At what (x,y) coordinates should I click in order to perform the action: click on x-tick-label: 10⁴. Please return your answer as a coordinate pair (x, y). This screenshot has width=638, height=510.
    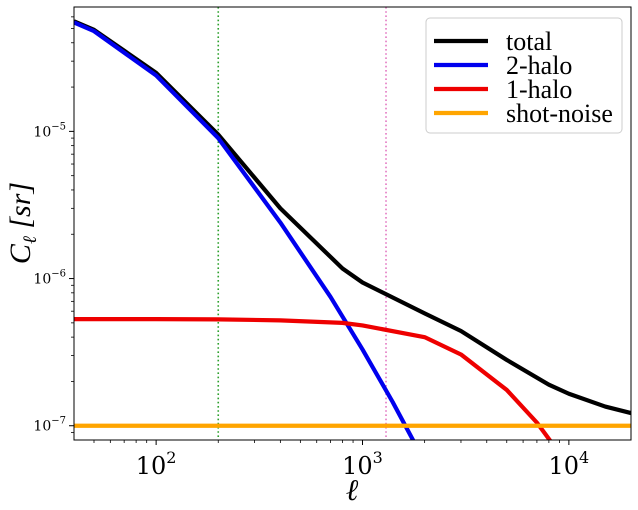
    Looking at the image, I should click on (569, 464).